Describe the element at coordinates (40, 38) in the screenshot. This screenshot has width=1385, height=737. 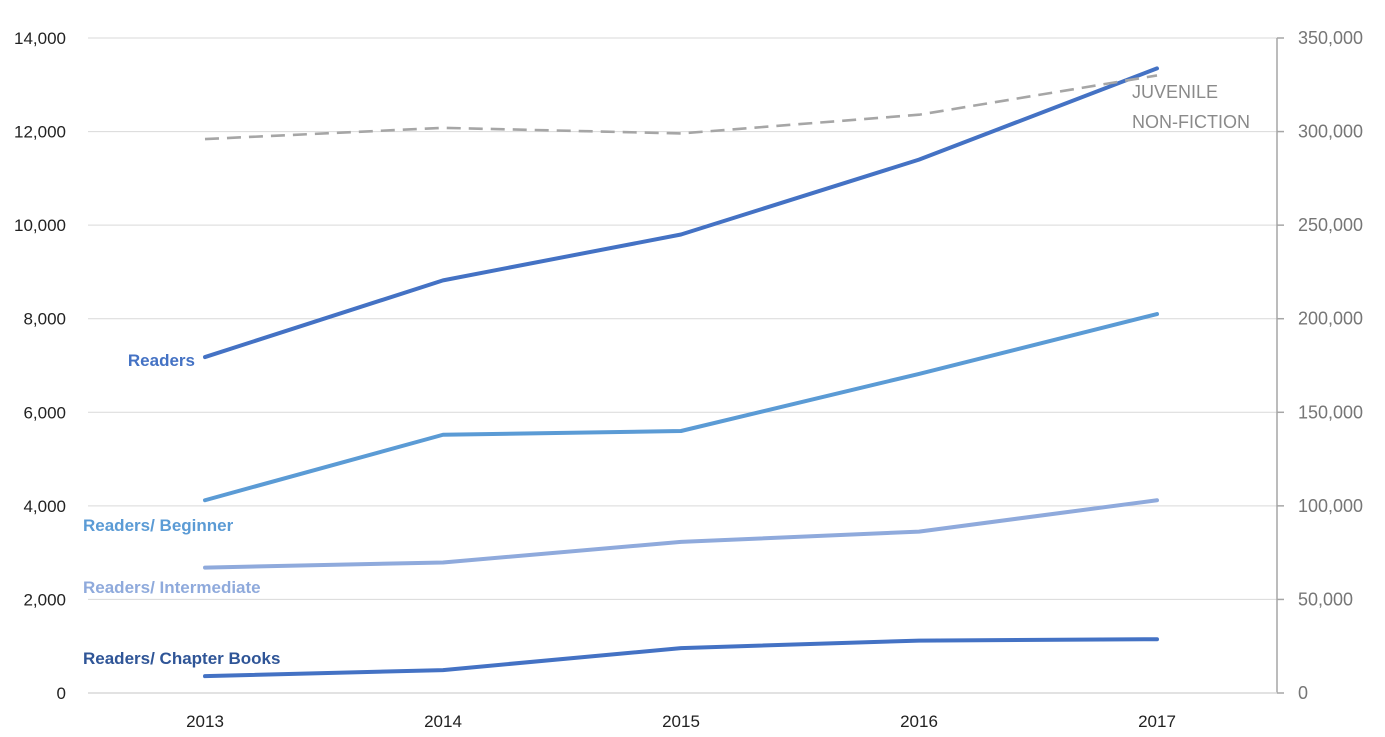
I see `y-tick-label: 14,000` at that location.